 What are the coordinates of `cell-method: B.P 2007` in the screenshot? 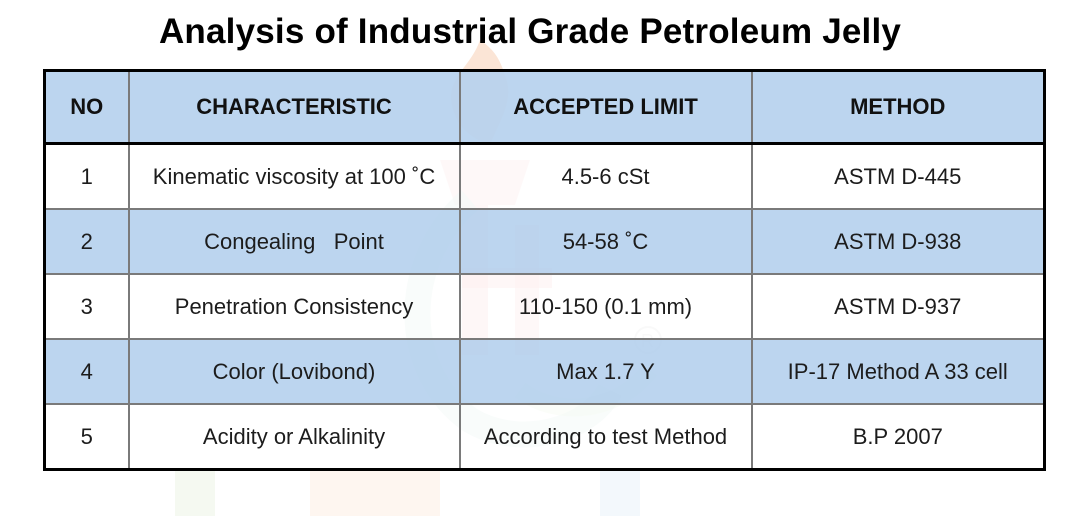 It's located at (898, 437).